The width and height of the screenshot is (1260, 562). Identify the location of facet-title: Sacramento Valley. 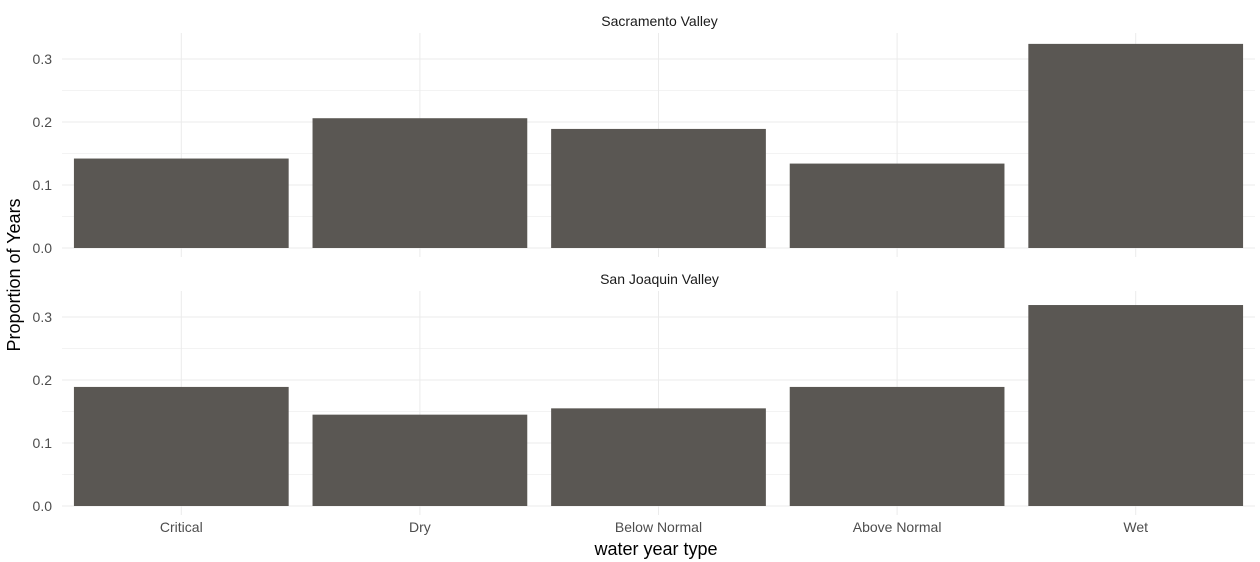
(659, 21).